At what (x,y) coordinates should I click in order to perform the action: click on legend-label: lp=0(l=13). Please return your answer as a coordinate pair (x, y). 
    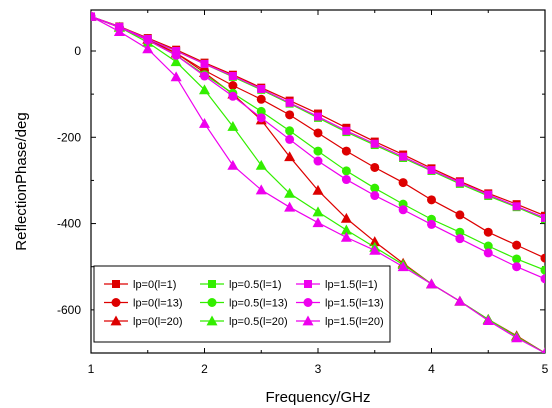
    Looking at the image, I should click on (158, 304).